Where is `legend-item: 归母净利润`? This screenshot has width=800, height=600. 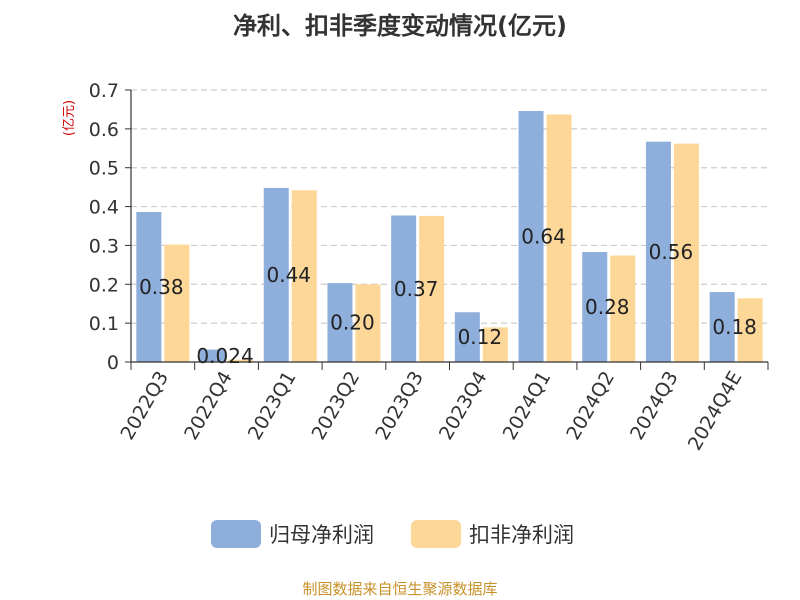
legend-item: 归母净利润 is located at coordinates (292, 534).